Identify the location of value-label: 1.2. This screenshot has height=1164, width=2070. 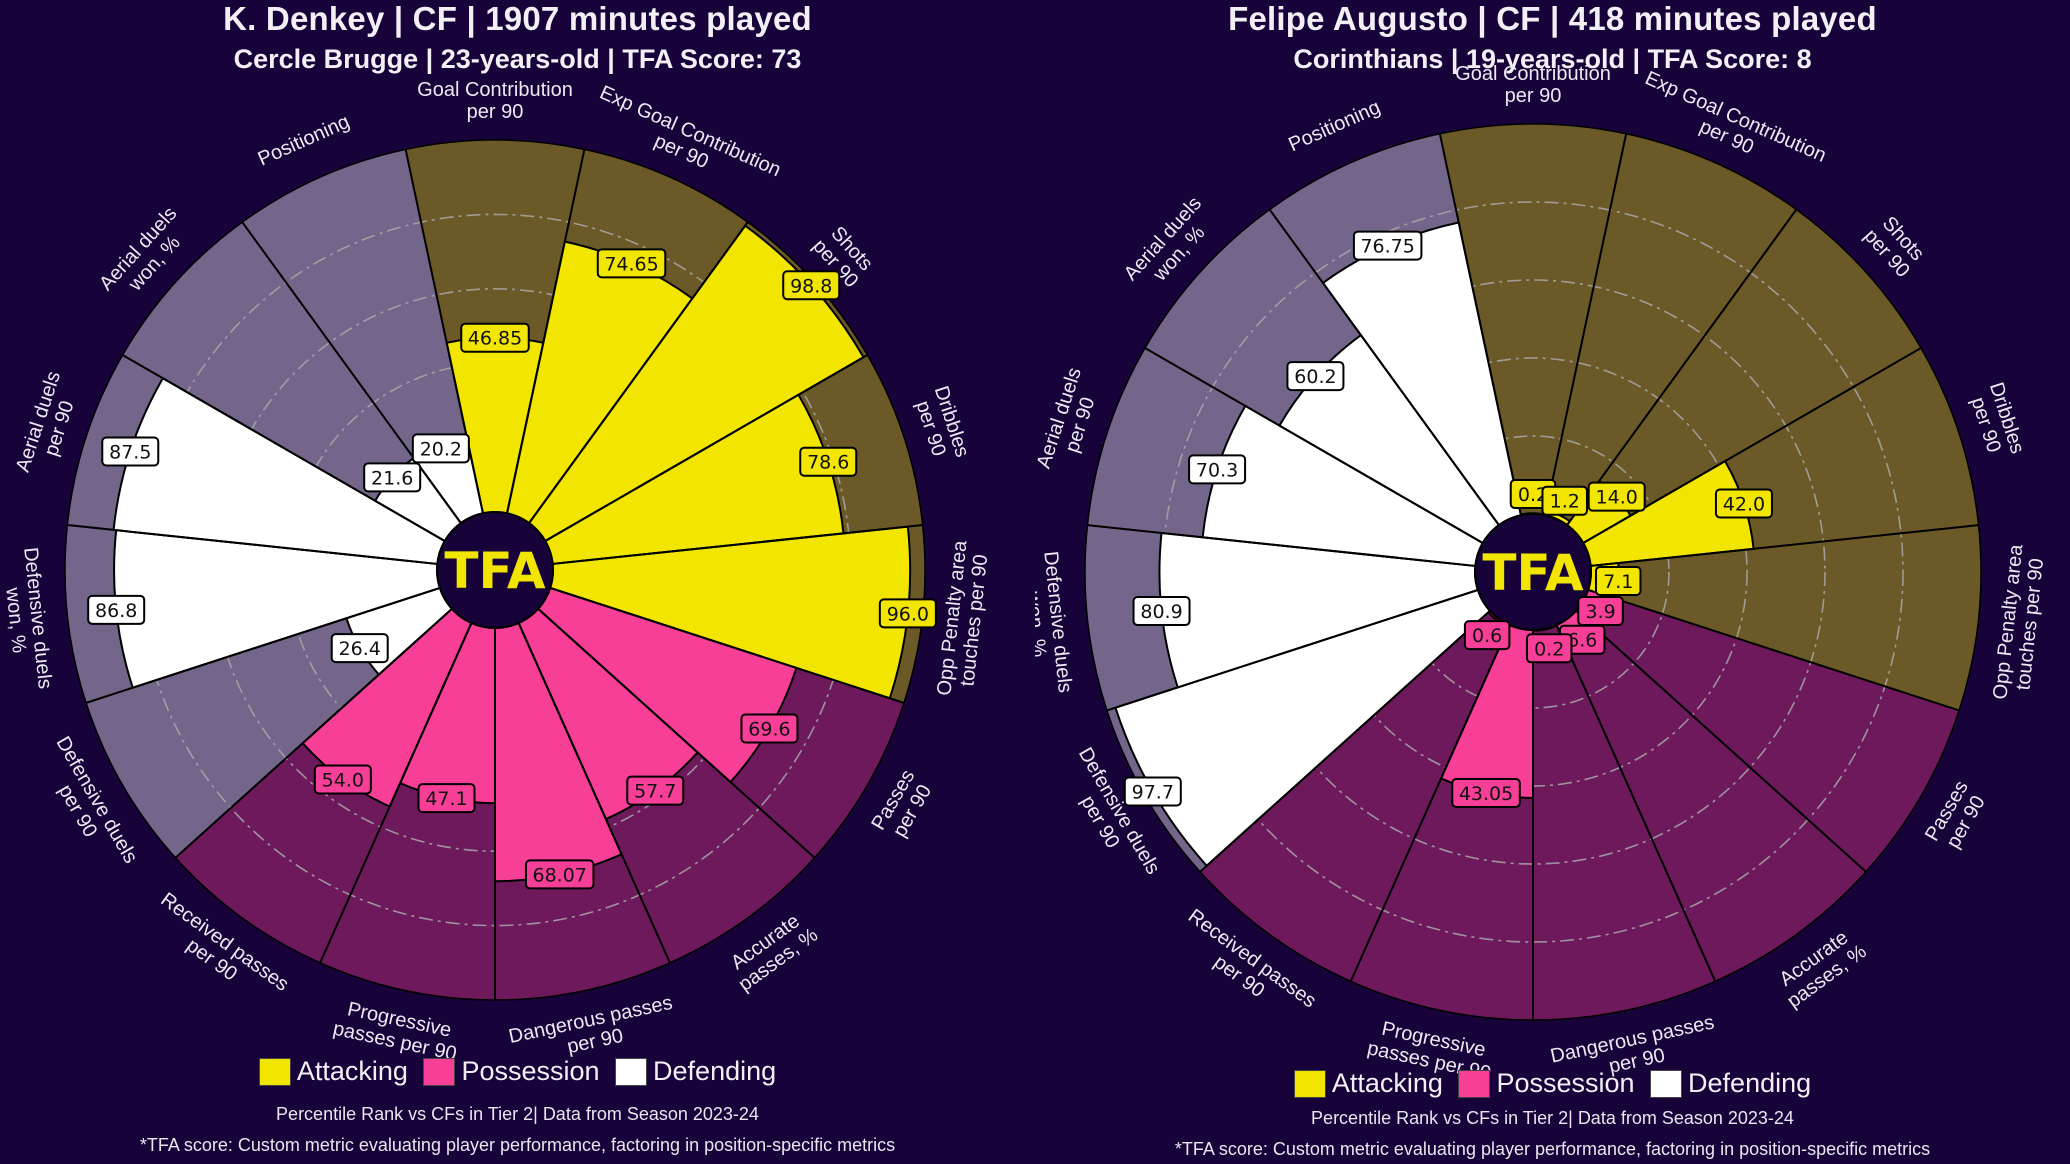
(1564, 500).